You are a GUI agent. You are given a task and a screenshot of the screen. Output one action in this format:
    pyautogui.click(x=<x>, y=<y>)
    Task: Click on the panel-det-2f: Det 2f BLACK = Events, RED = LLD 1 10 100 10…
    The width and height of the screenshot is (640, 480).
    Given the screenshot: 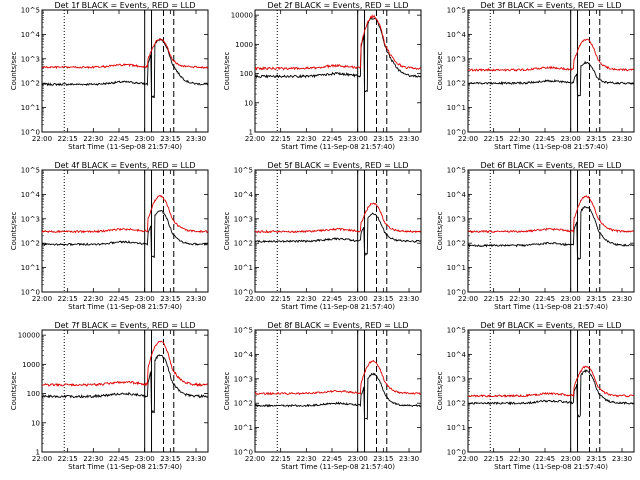 What is the action you would take?
    pyautogui.click(x=319, y=80)
    